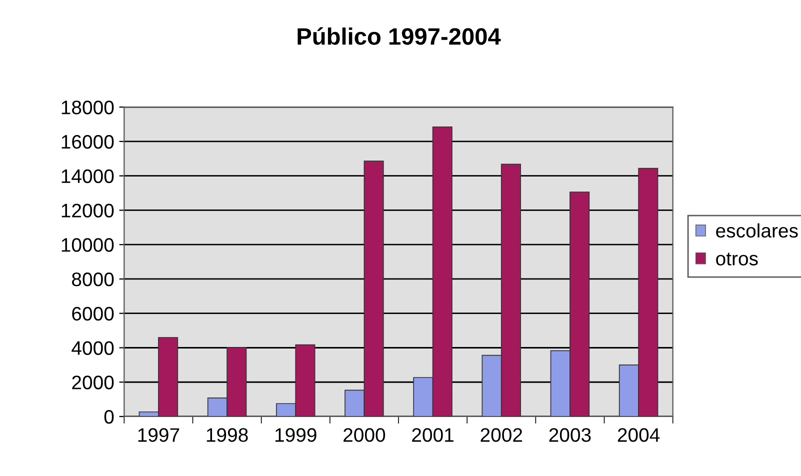 The height and width of the screenshot is (476, 801). Describe the element at coordinates (159, 435) in the screenshot. I see `x-tick-label: 1997` at that location.